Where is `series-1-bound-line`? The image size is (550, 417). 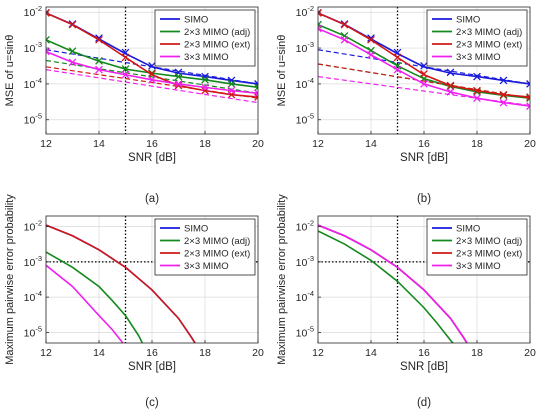 series-1-bound-line is located at coordinates (152, 76).